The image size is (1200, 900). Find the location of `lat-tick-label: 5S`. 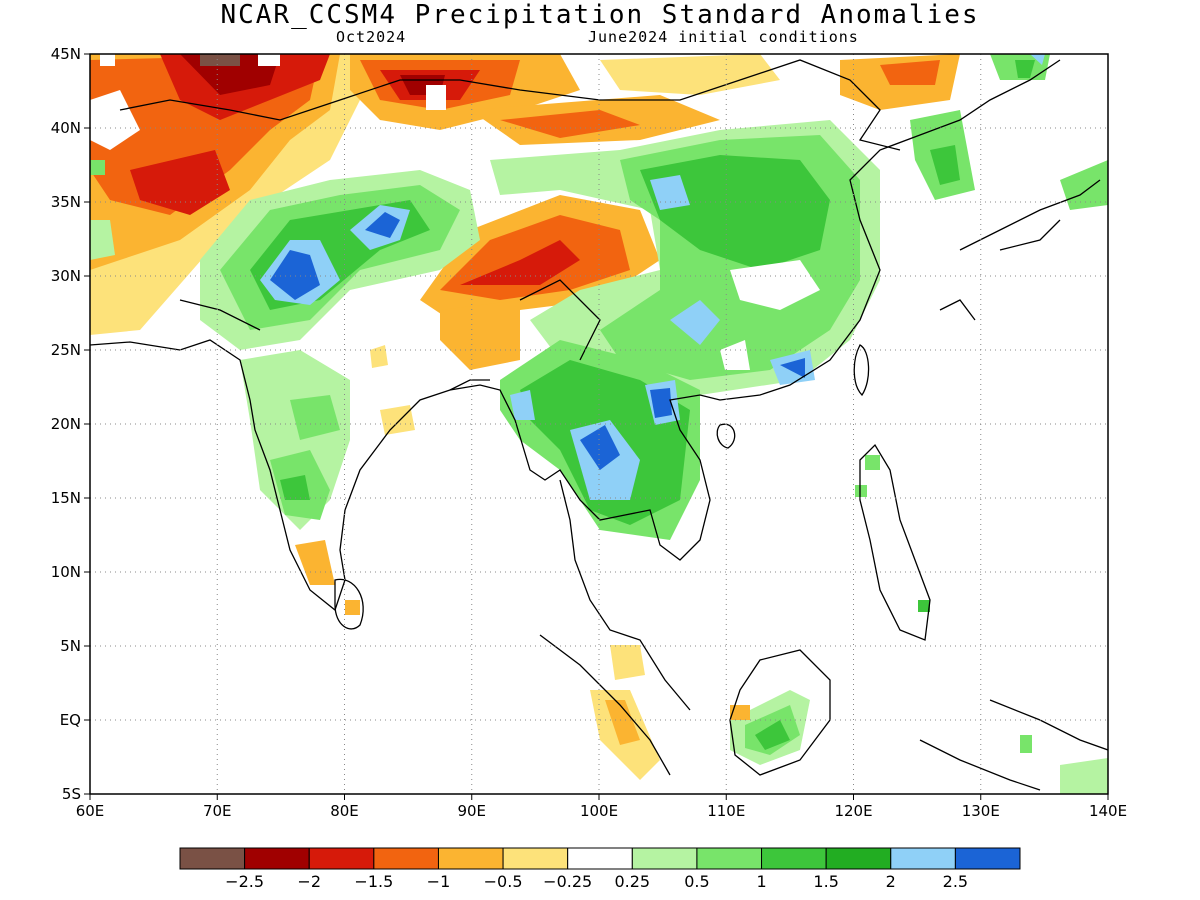

lat-tick-label: 5S is located at coordinates (71, 794).